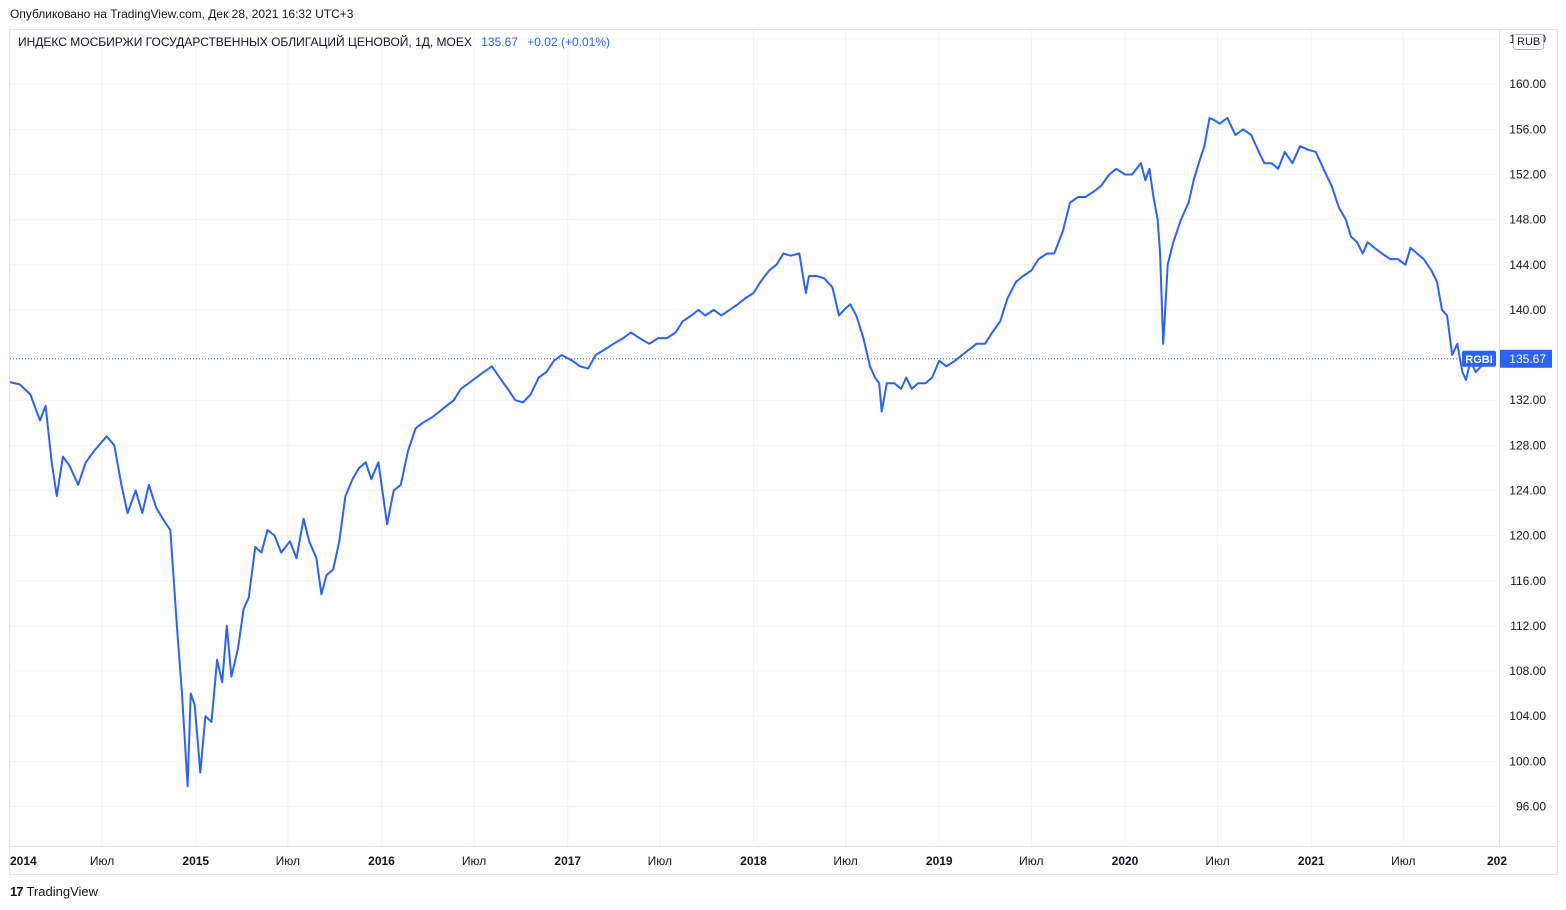 The height and width of the screenshot is (910, 1566). I want to click on symbol-badge, so click(1479, 358).